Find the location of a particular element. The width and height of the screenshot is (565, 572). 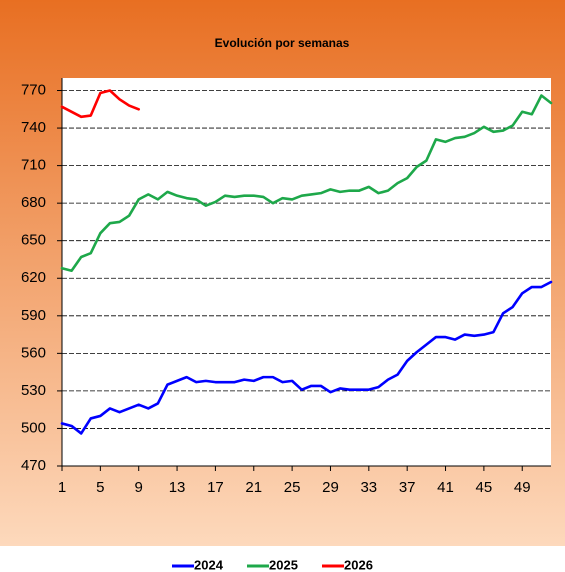

y-tick-label: 590 is located at coordinates (33, 315).